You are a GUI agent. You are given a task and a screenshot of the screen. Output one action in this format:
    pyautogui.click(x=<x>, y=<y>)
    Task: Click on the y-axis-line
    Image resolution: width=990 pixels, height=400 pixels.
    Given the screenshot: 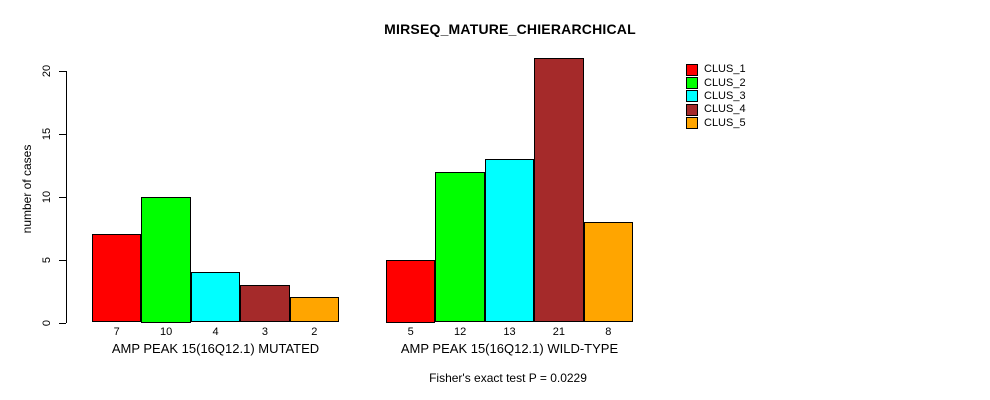 What is the action you would take?
    pyautogui.click(x=66, y=197)
    